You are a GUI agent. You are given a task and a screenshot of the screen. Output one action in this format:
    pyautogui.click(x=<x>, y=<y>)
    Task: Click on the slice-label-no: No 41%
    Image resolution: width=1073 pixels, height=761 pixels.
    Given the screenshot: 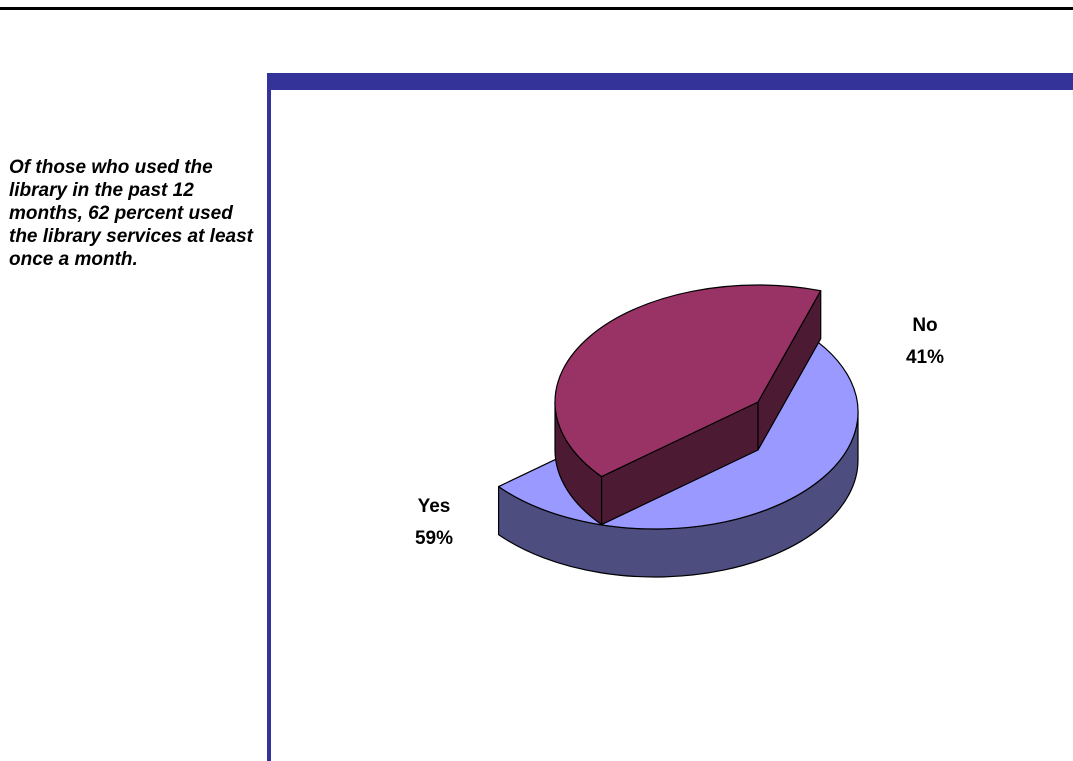 What is the action you would take?
    pyautogui.click(x=925, y=341)
    